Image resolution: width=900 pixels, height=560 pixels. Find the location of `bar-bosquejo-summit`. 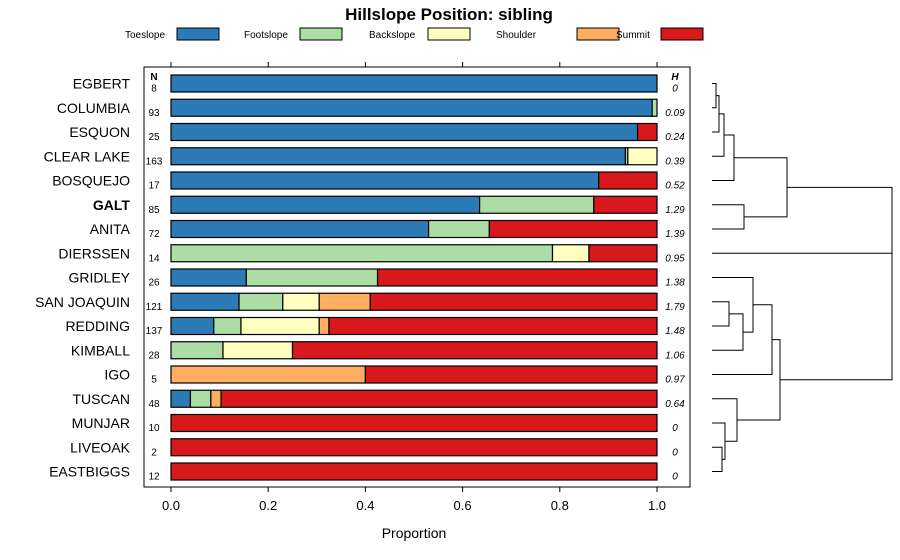

bar-bosquejo-summit is located at coordinates (628, 180).